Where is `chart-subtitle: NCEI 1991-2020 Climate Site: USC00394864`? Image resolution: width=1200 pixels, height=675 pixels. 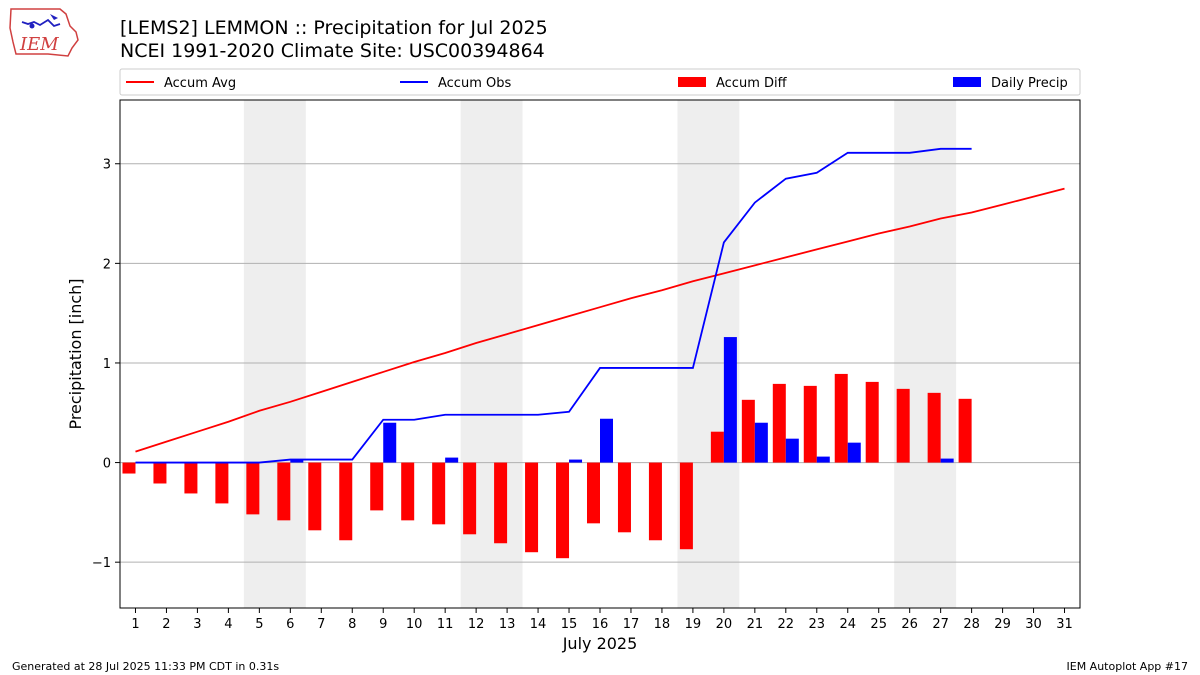
chart-subtitle: NCEI 1991-2020 Climate Site: USC00394864 is located at coordinates (332, 51).